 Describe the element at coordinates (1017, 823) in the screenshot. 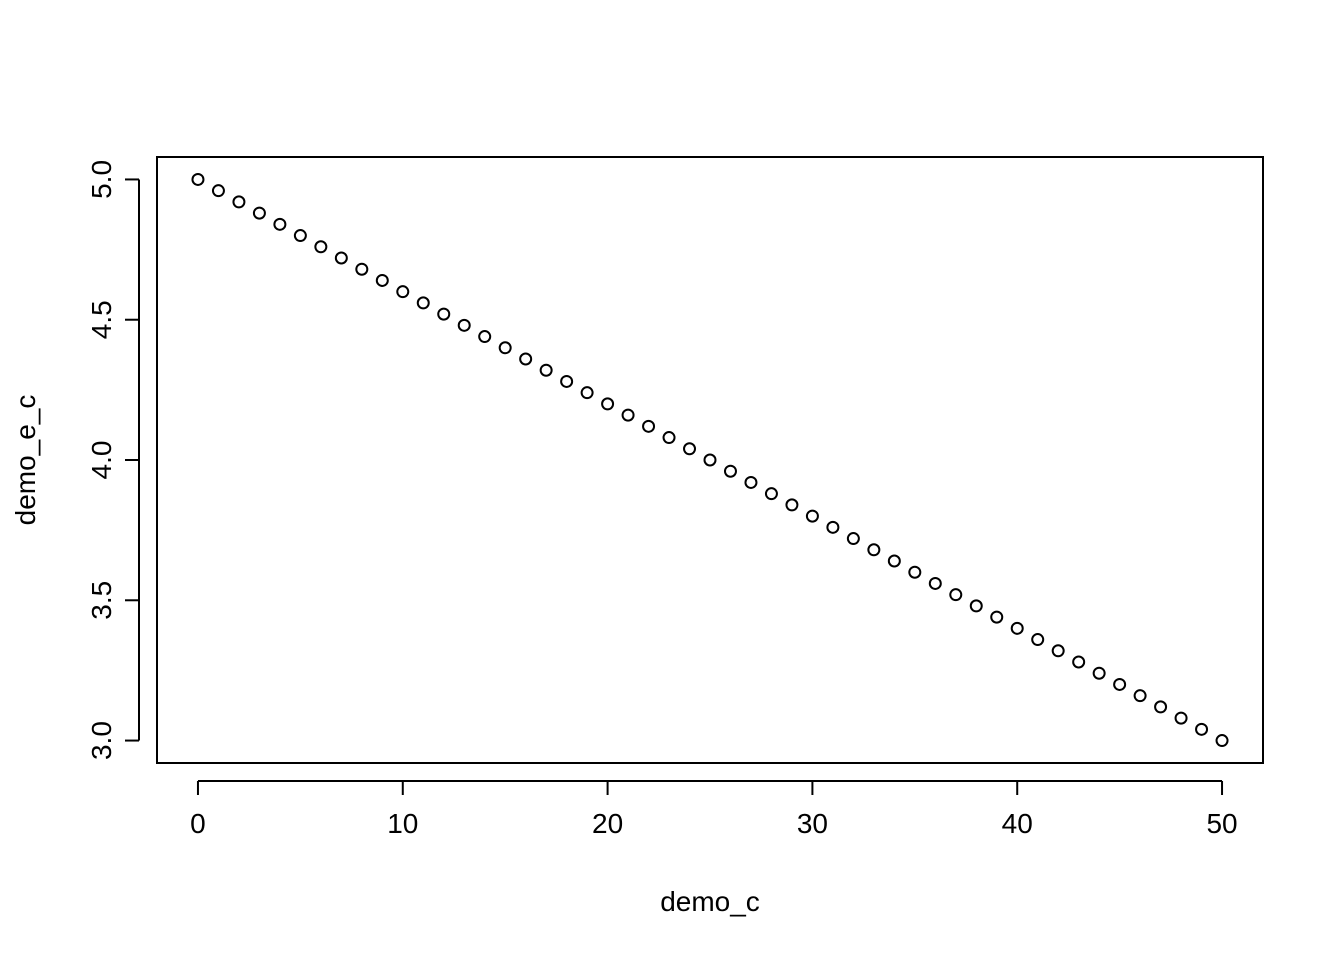

I see `x-tick-label: 40` at that location.